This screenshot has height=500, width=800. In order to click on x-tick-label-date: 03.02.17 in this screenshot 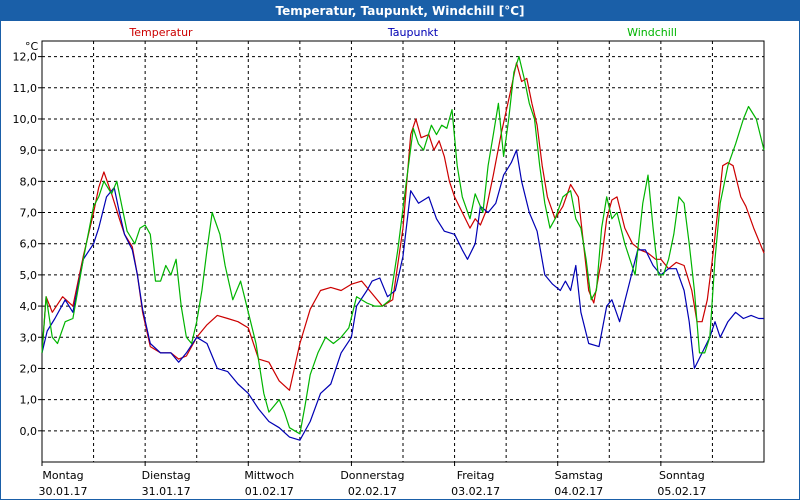, I will do `click(475, 491)`.